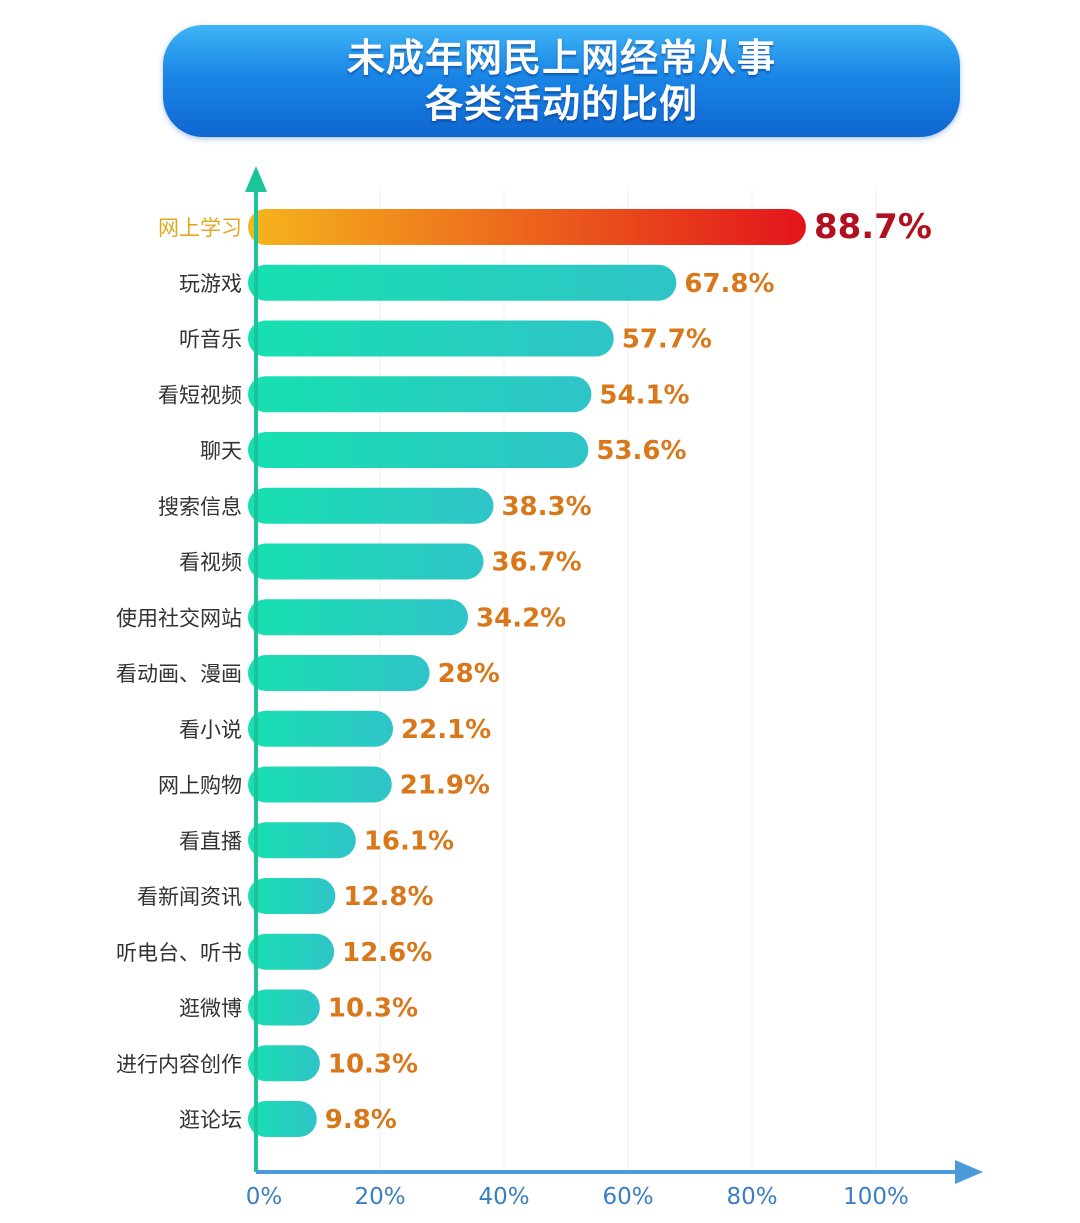 Image resolution: width=1080 pixels, height=1223 pixels. I want to click on value-label: 34.2%, so click(521, 618).